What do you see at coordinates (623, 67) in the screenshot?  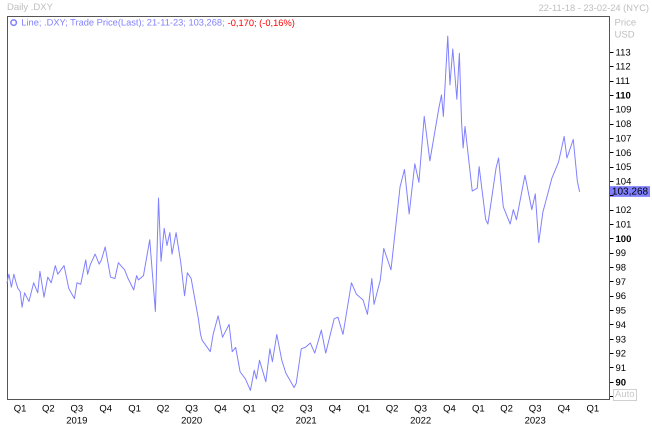 I see `y-tick-label: 112` at bounding box center [623, 67].